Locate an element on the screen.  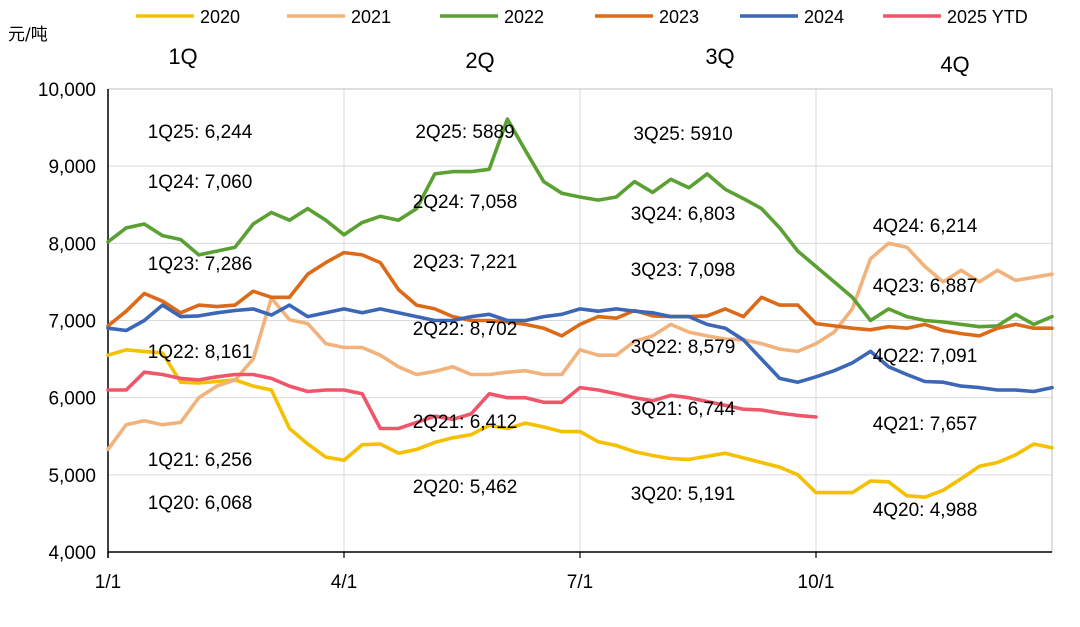
y-tick-label: 10,000 is located at coordinates (67, 90).